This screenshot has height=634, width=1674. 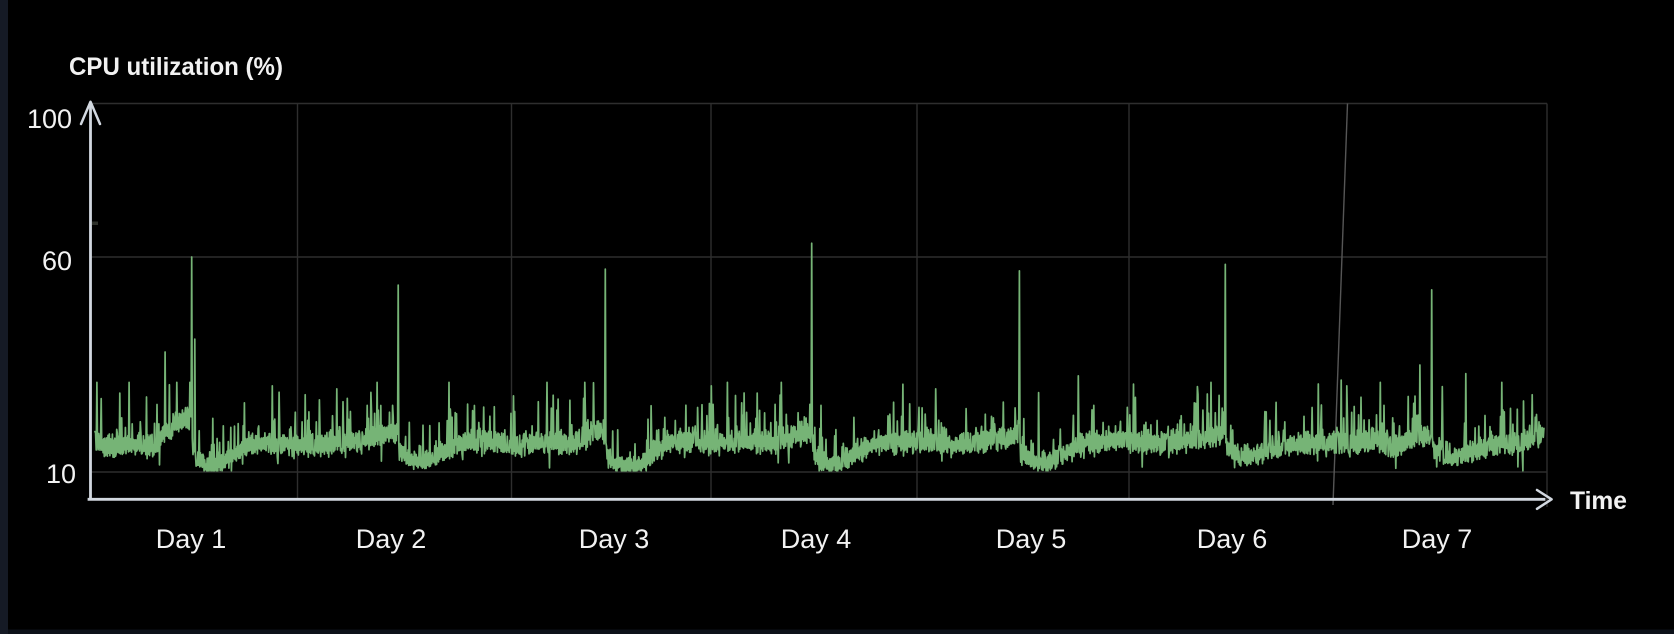 What do you see at coordinates (61, 474) in the screenshot?
I see `svg-text: 10` at bounding box center [61, 474].